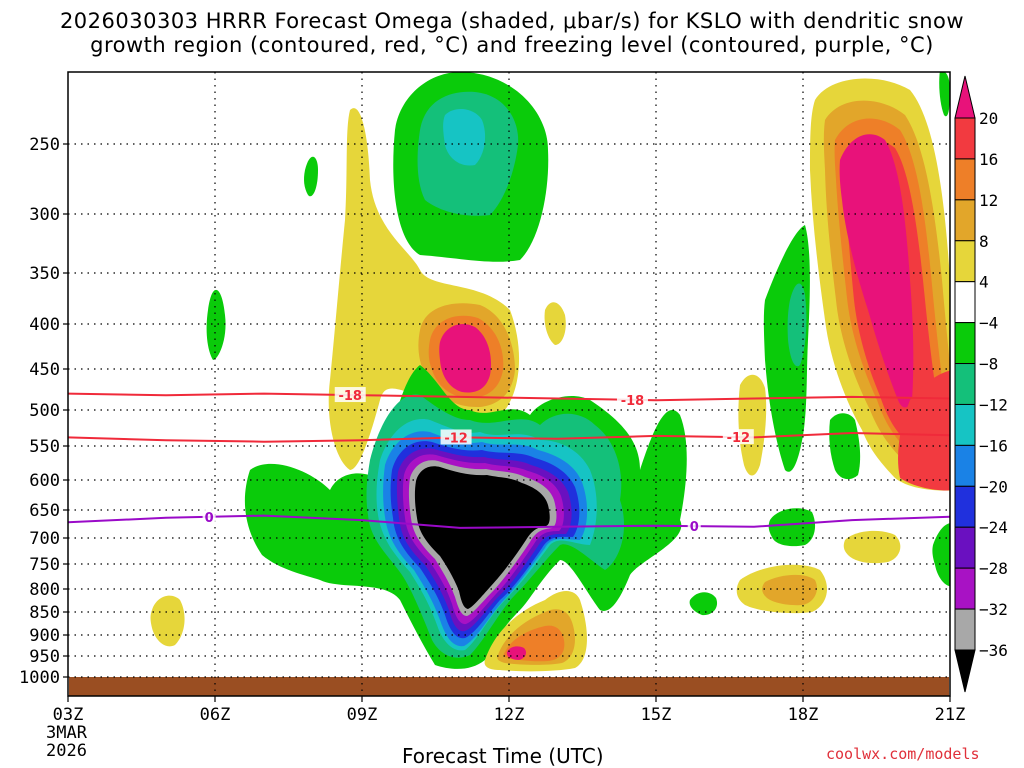  I want to click on colorbar-top-arrow, so click(965, 97).